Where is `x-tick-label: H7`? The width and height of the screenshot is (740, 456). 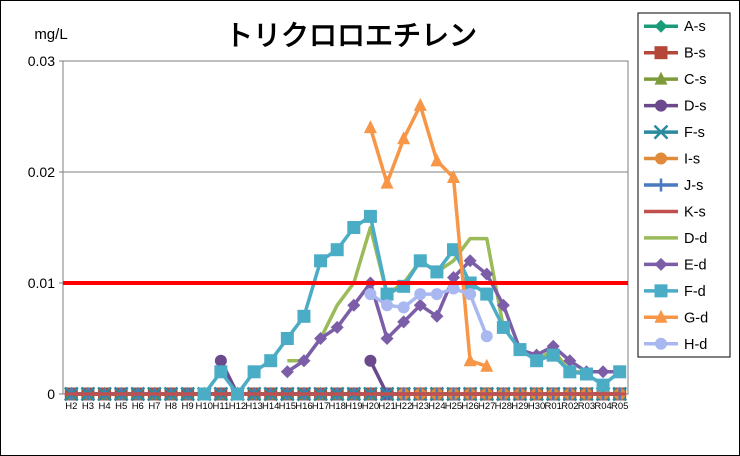
x-tick-label: H7 is located at coordinates (154, 406).